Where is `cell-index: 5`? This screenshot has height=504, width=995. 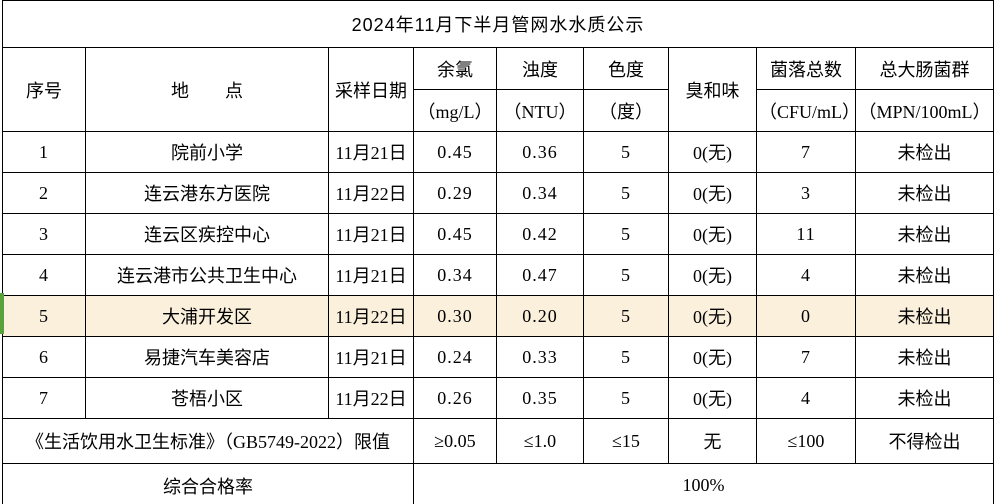 cell-index: 5 is located at coordinates (44, 316).